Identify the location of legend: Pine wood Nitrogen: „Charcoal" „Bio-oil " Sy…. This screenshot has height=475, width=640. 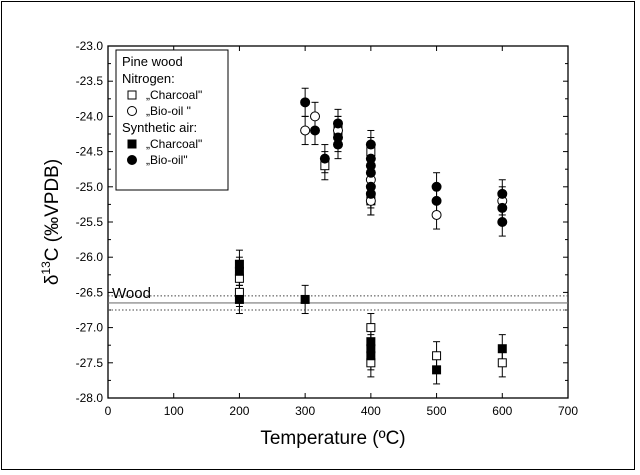
(172, 120).